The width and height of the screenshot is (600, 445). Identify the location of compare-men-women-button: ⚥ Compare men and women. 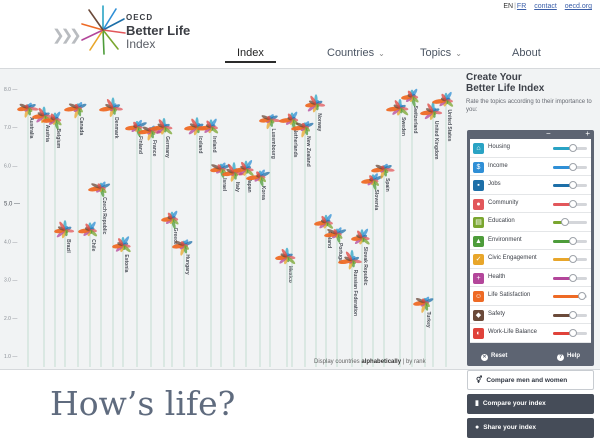
(530, 380).